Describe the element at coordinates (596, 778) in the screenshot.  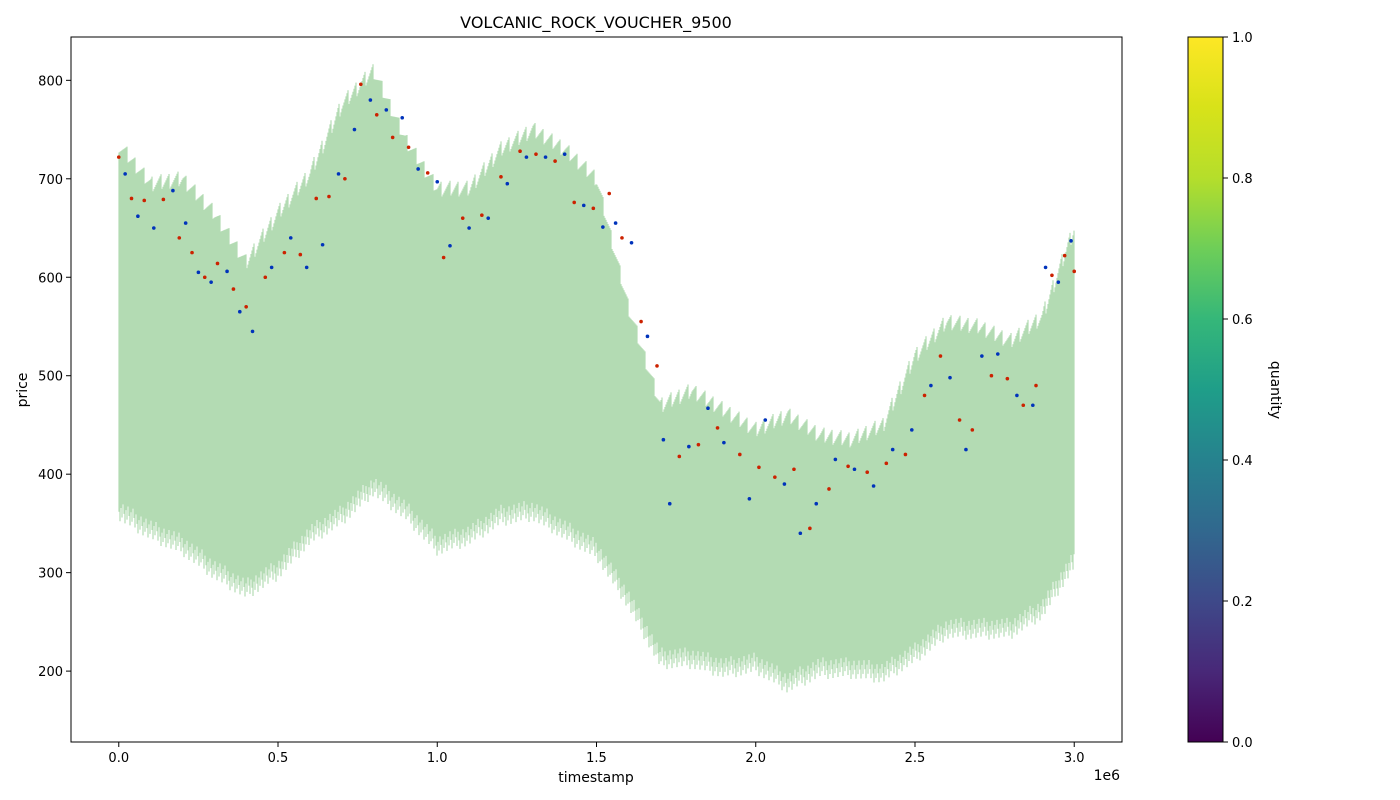
I see `x-axis-label: timestamp` at that location.